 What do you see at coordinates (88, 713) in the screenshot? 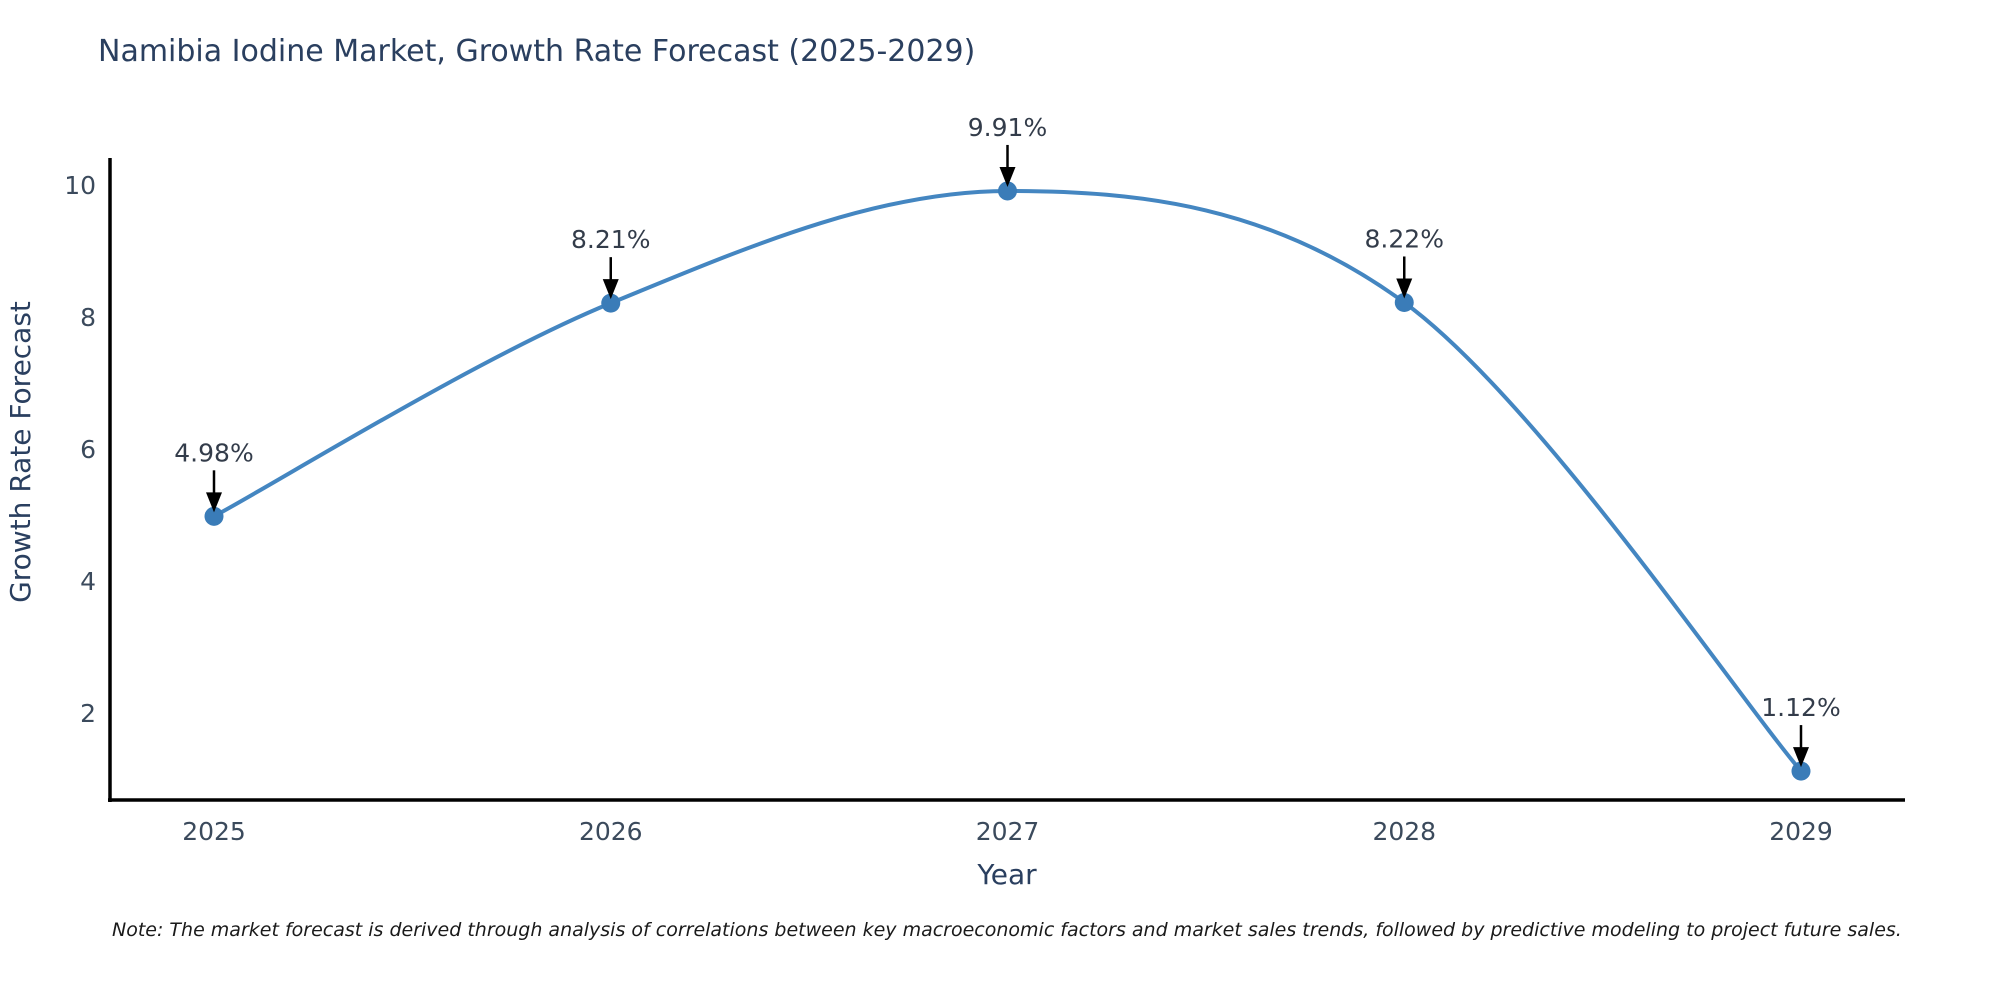
I see `y-tick-label: 2` at bounding box center [88, 713].